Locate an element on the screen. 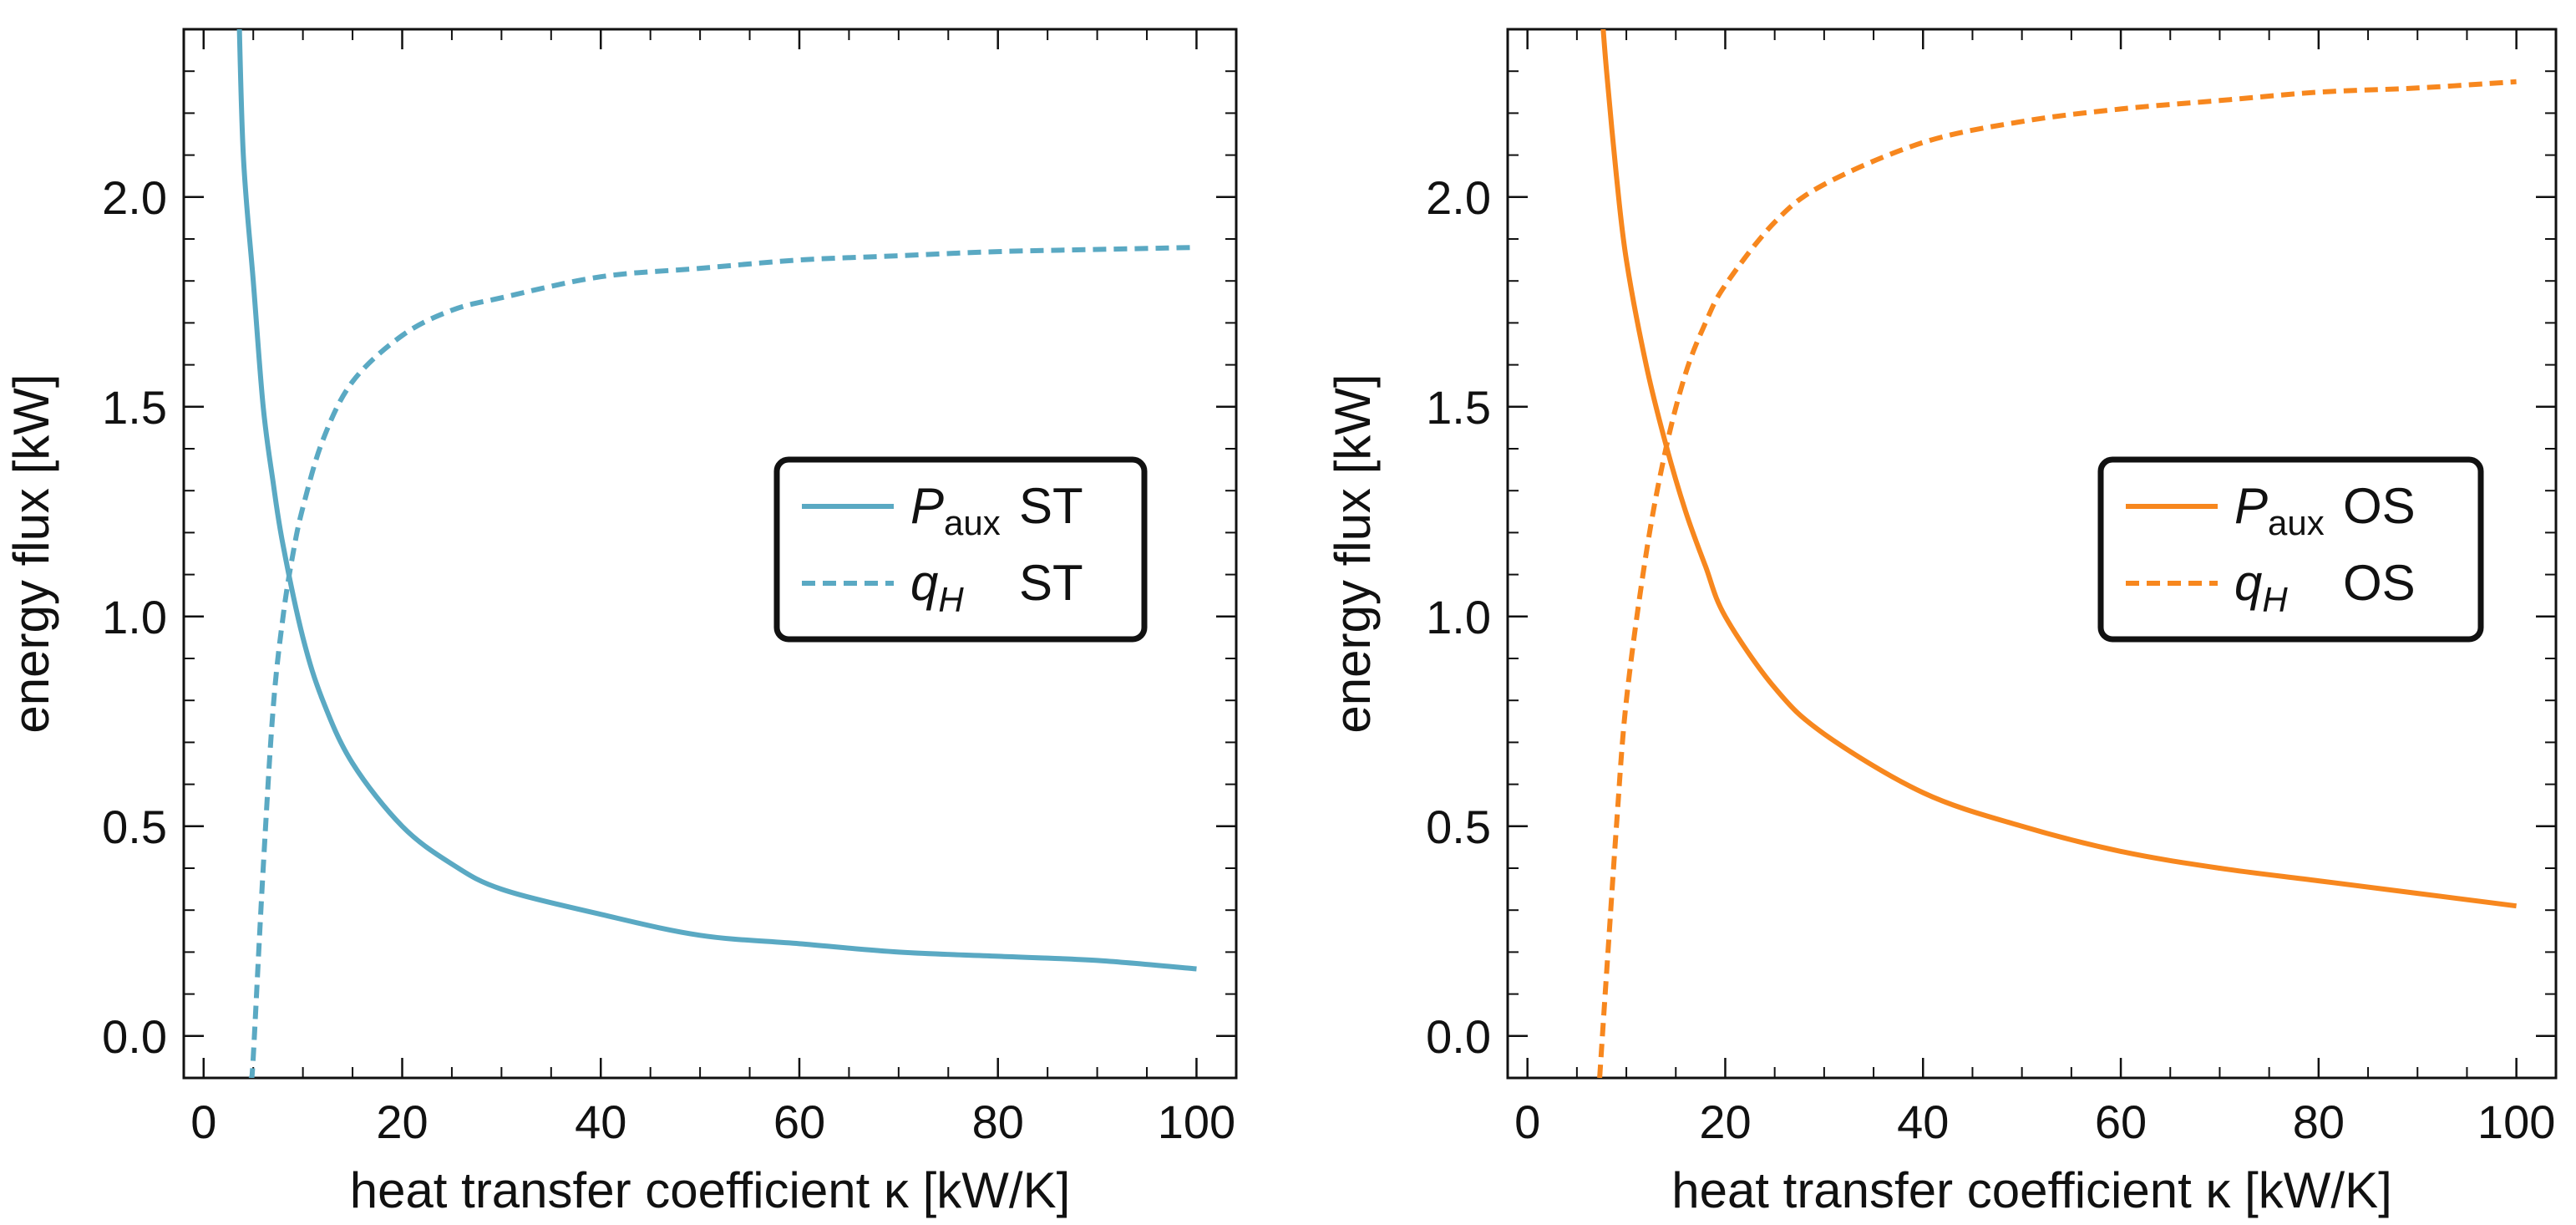 Image resolution: width=2576 pixels, height=1225 pixels. legend-label: Paux ST is located at coordinates (996, 510).